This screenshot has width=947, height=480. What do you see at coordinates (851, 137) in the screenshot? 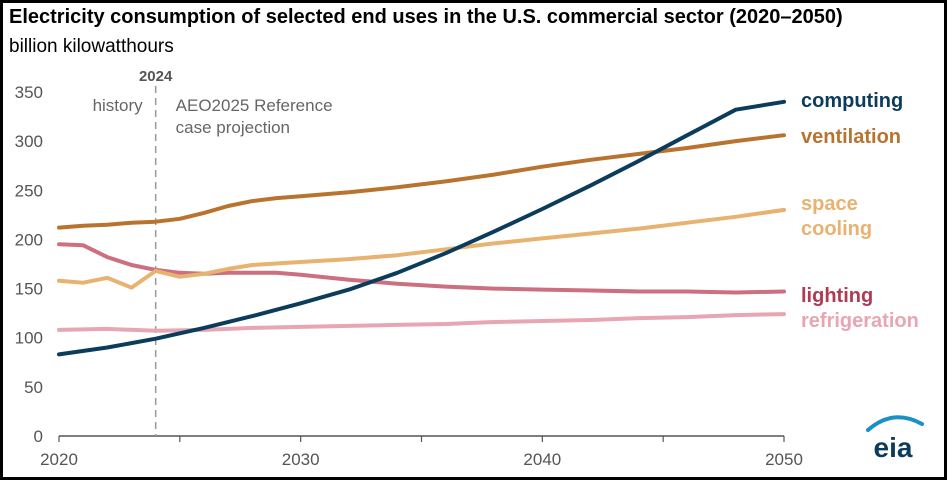
I see `series-label-ventilation: ventilation` at bounding box center [851, 137].